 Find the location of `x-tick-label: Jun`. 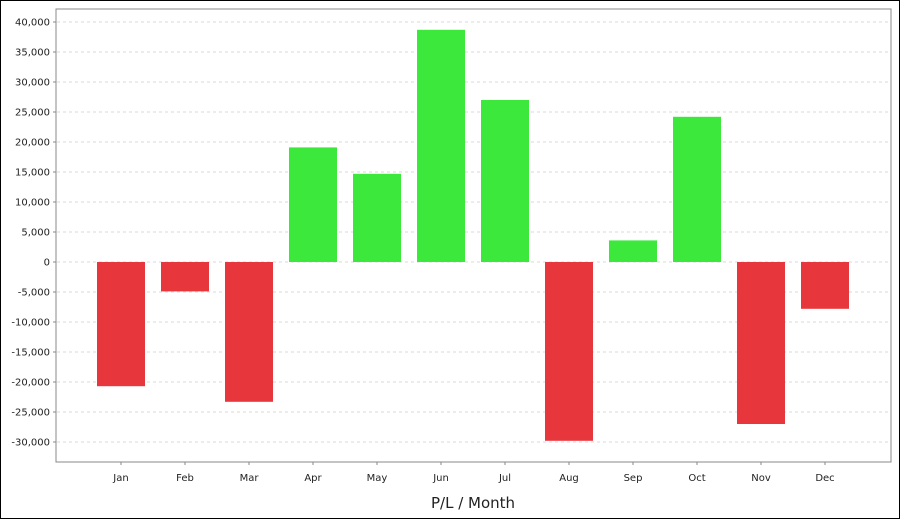

x-tick-label: Jun is located at coordinates (440, 478).